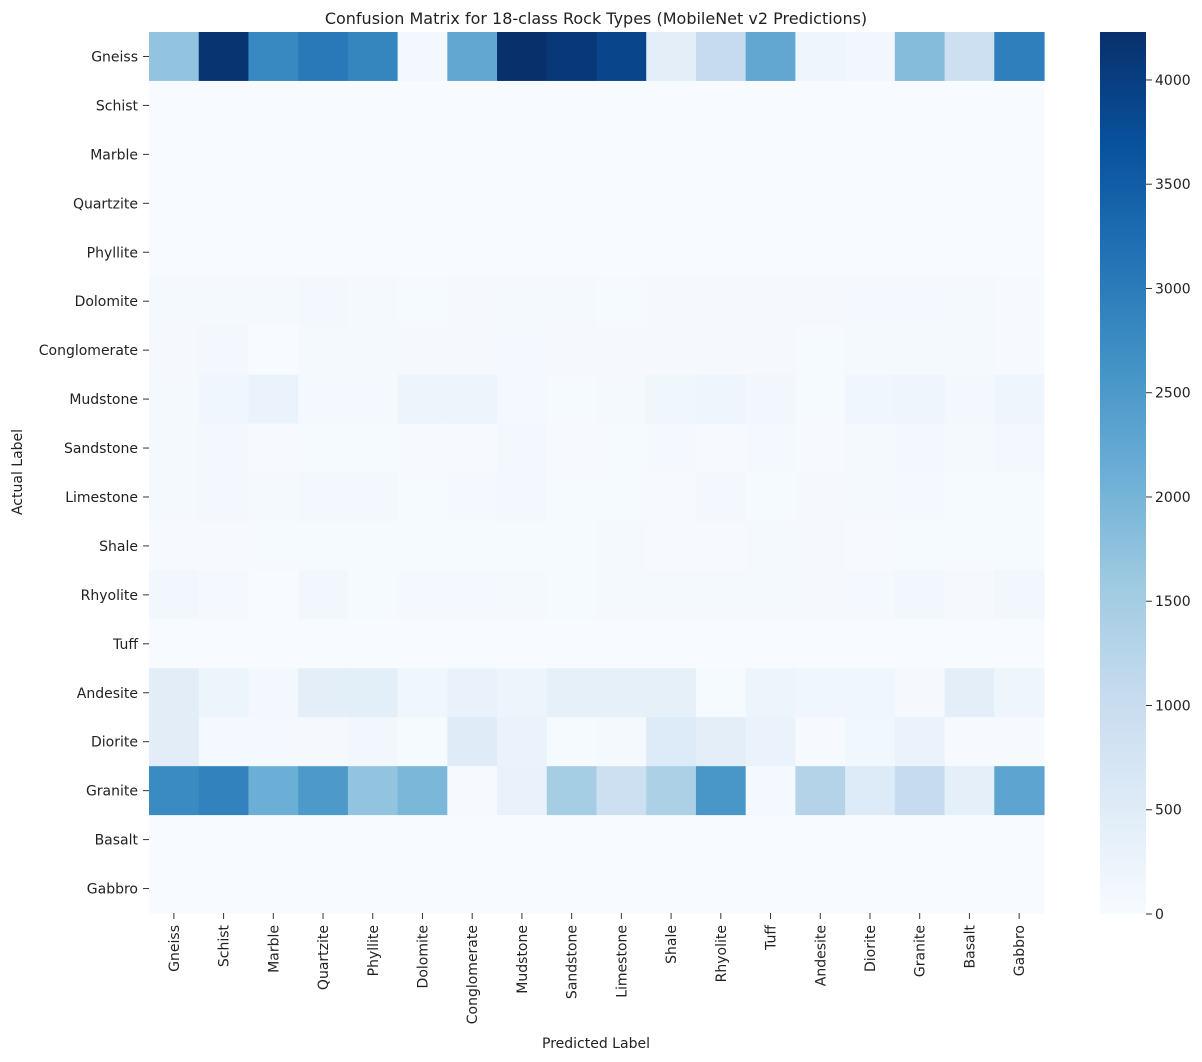 Image resolution: width=1202 pixels, height=1062 pixels. Describe the element at coordinates (722, 953) in the screenshot. I see `x-tick-label: Rhyolite` at that location.